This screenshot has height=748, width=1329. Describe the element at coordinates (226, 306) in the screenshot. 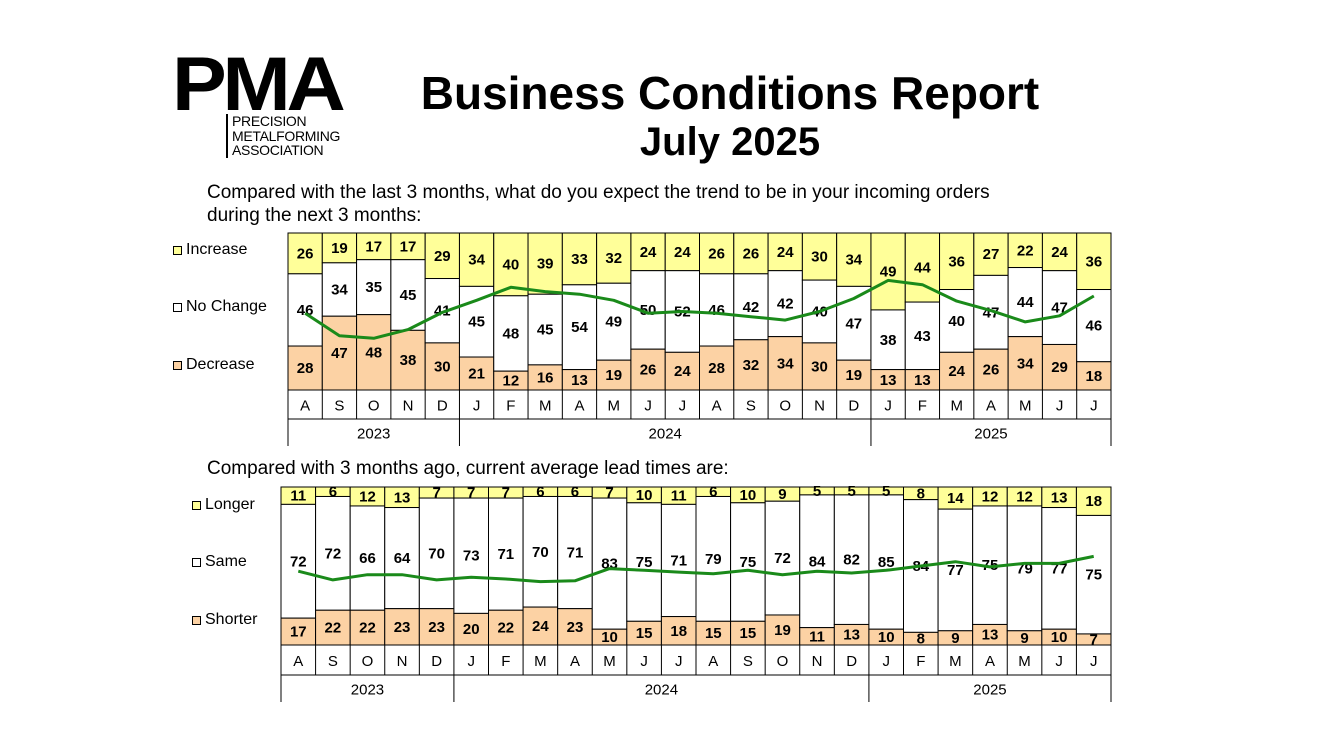

I see `legend-no-change-label: No Change` at that location.